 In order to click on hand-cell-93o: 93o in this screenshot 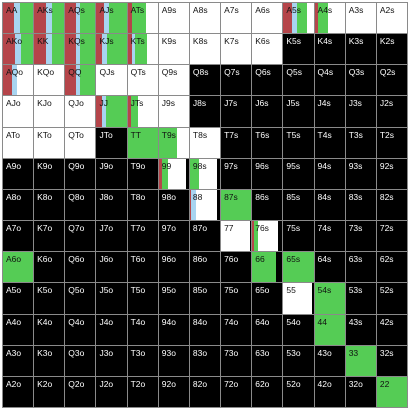, I will do `click(173, 360)`.